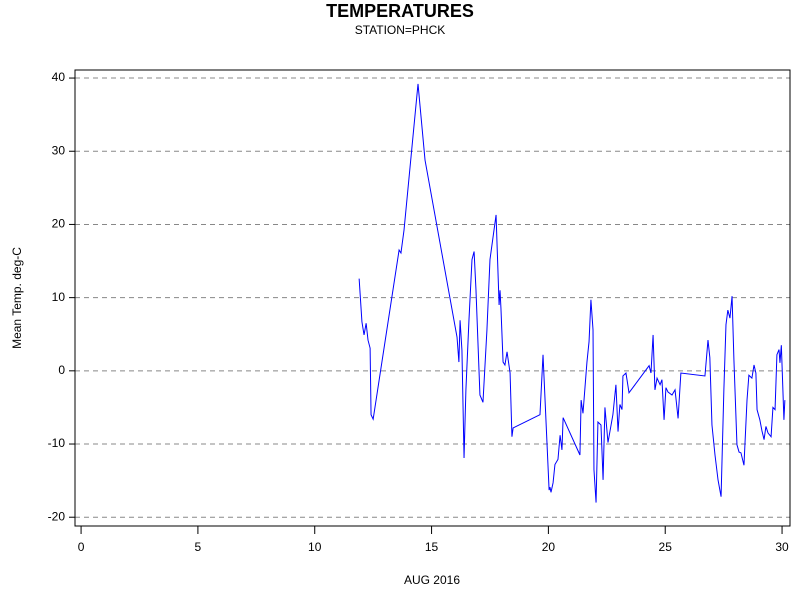 This screenshot has height=600, width=800. What do you see at coordinates (17, 298) in the screenshot?
I see `y-axis-label: Mean Temp. deg-C` at bounding box center [17, 298].